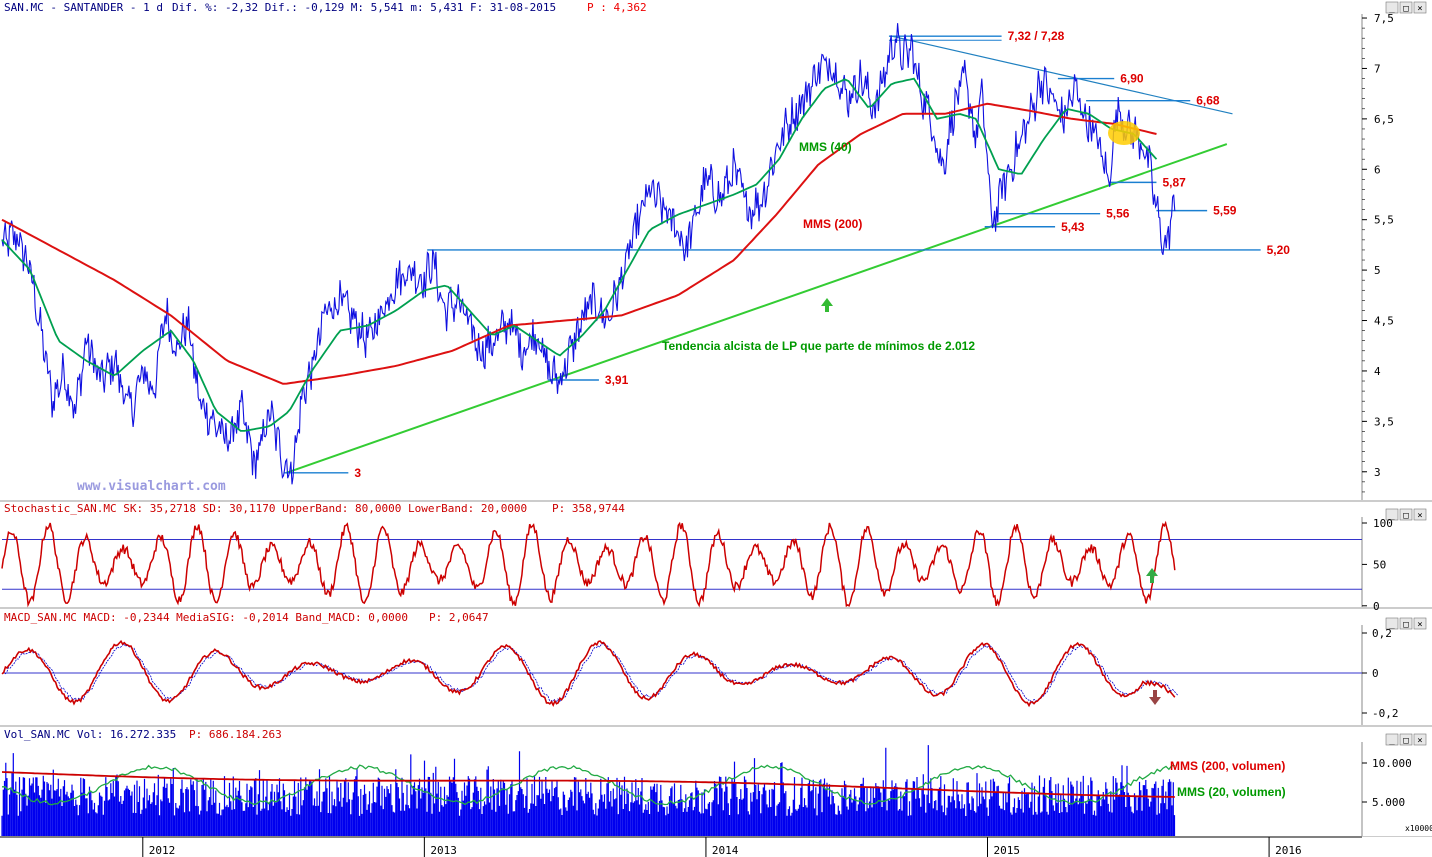 Image resolution: width=1432 pixels, height=857 pixels. I want to click on price-header-p: P : 4,362, so click(617, 7).